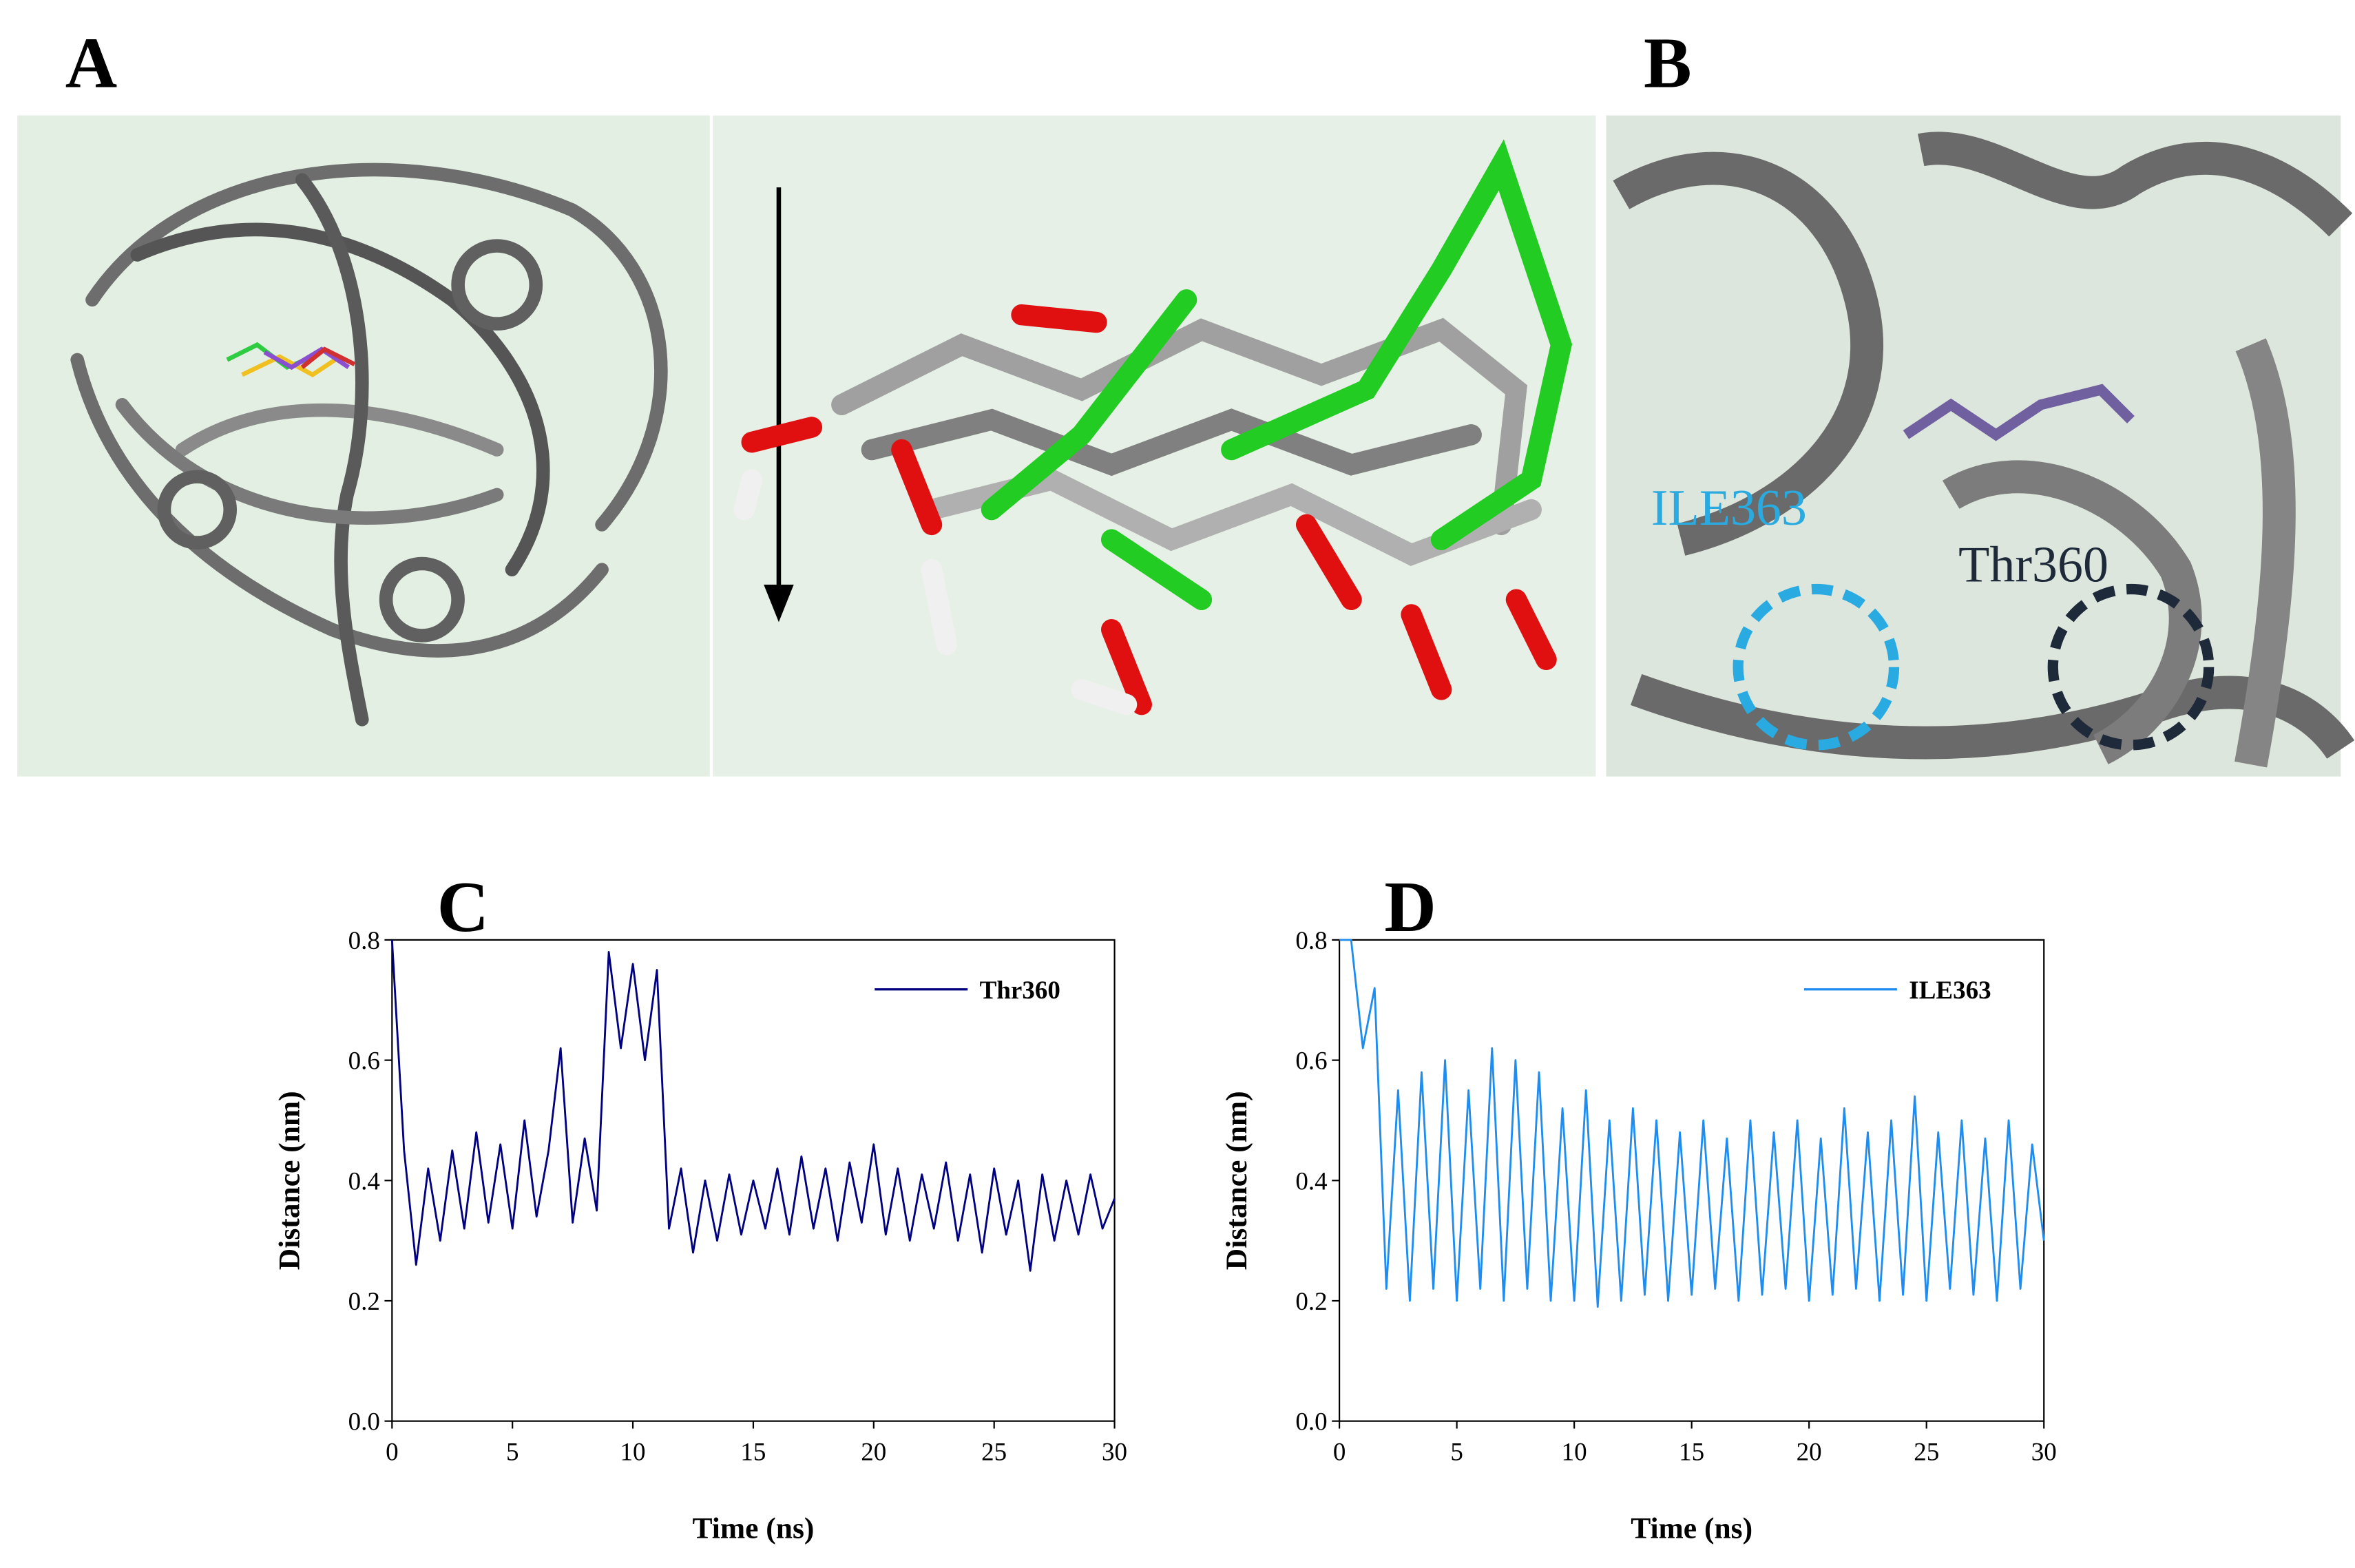 The width and height of the screenshot is (2355, 1568). Describe the element at coordinates (291, 360) in the screenshot. I see `ligands` at that location.